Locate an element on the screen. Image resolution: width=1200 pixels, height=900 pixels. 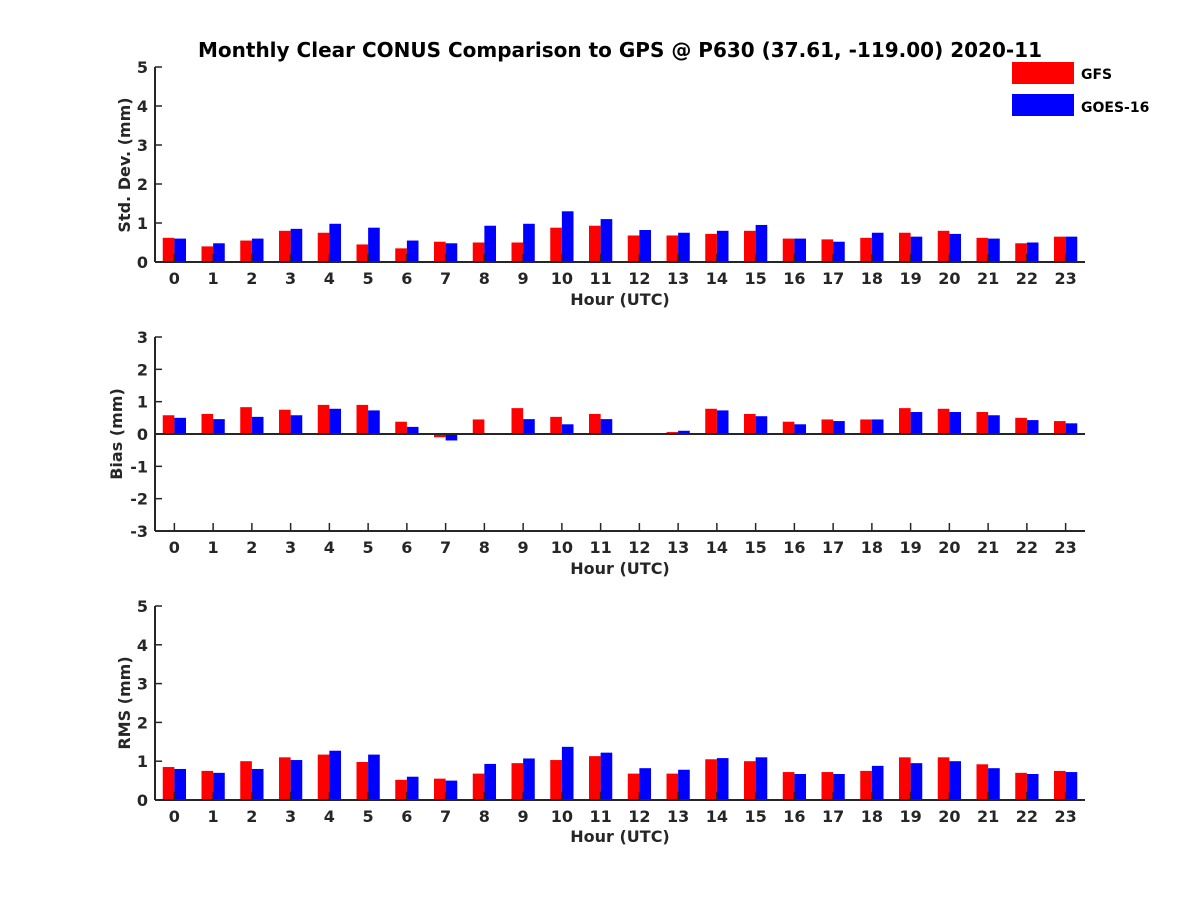
bias-xlabel: Hour (UTC) is located at coordinates (620, 568).